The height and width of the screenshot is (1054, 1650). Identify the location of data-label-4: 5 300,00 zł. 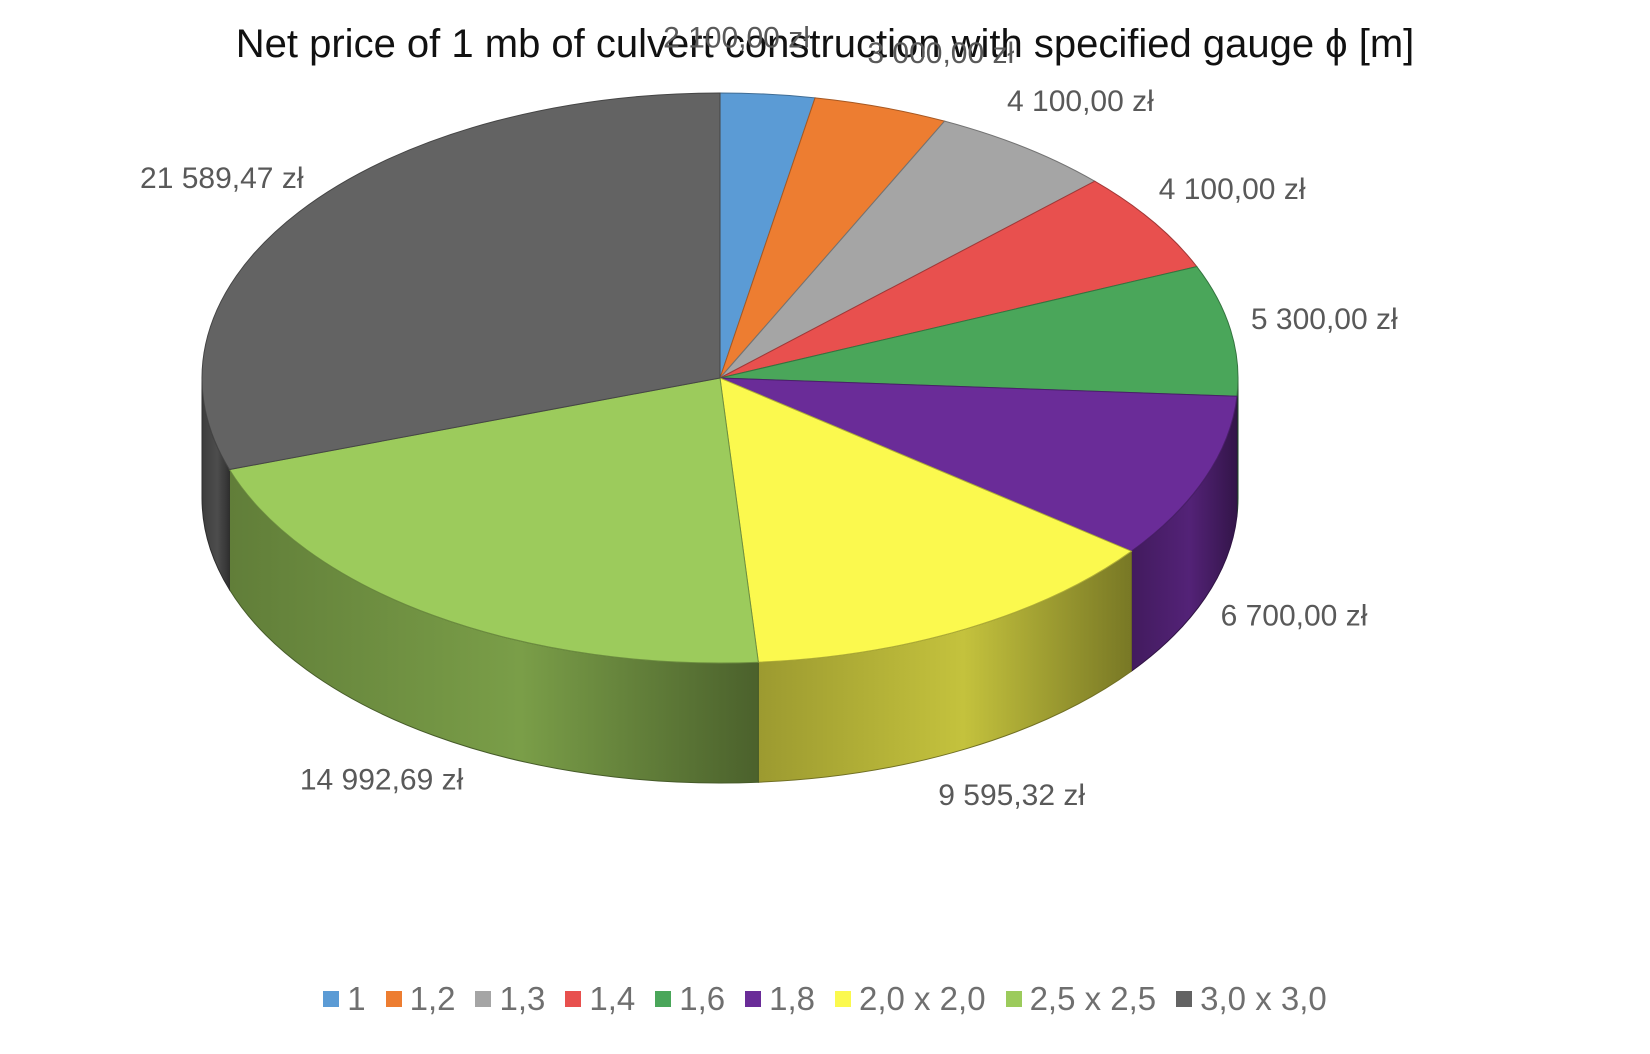
(1324, 319).